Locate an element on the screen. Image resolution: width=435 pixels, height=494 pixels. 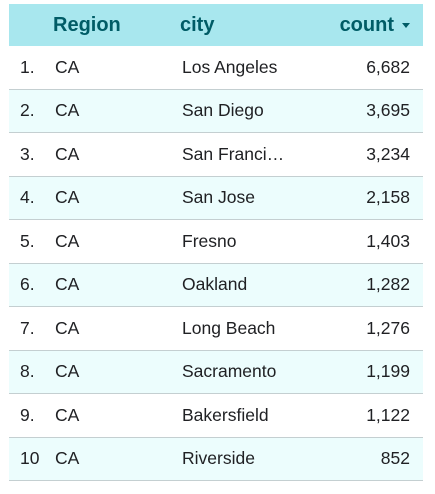
cell-city: San Diego is located at coordinates (223, 110).